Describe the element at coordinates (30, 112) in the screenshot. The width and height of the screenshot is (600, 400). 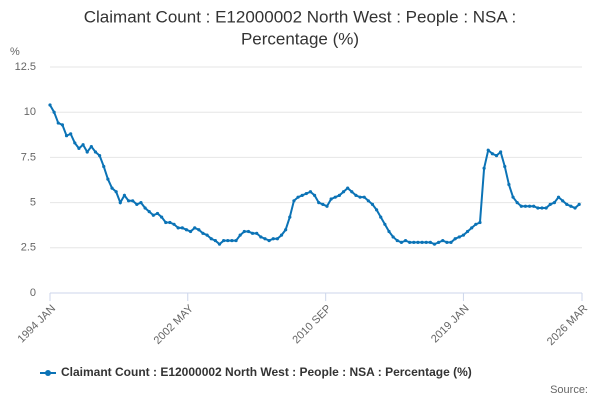
I see `y-tick-label: 10` at that location.